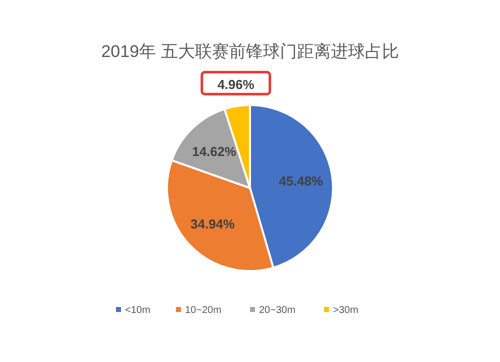  Describe the element at coordinates (203, 310) in the screenshot. I see `legend-label: 10~20m` at that location.